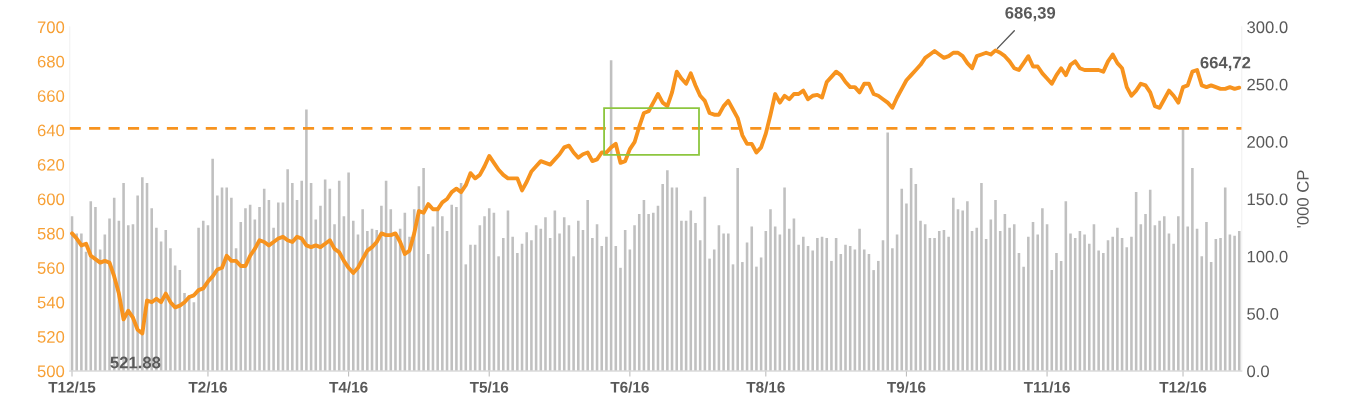 This screenshot has width=1358, height=401. What do you see at coordinates (765, 387) in the screenshot?
I see `x-tick-label: T8/16` at bounding box center [765, 387].